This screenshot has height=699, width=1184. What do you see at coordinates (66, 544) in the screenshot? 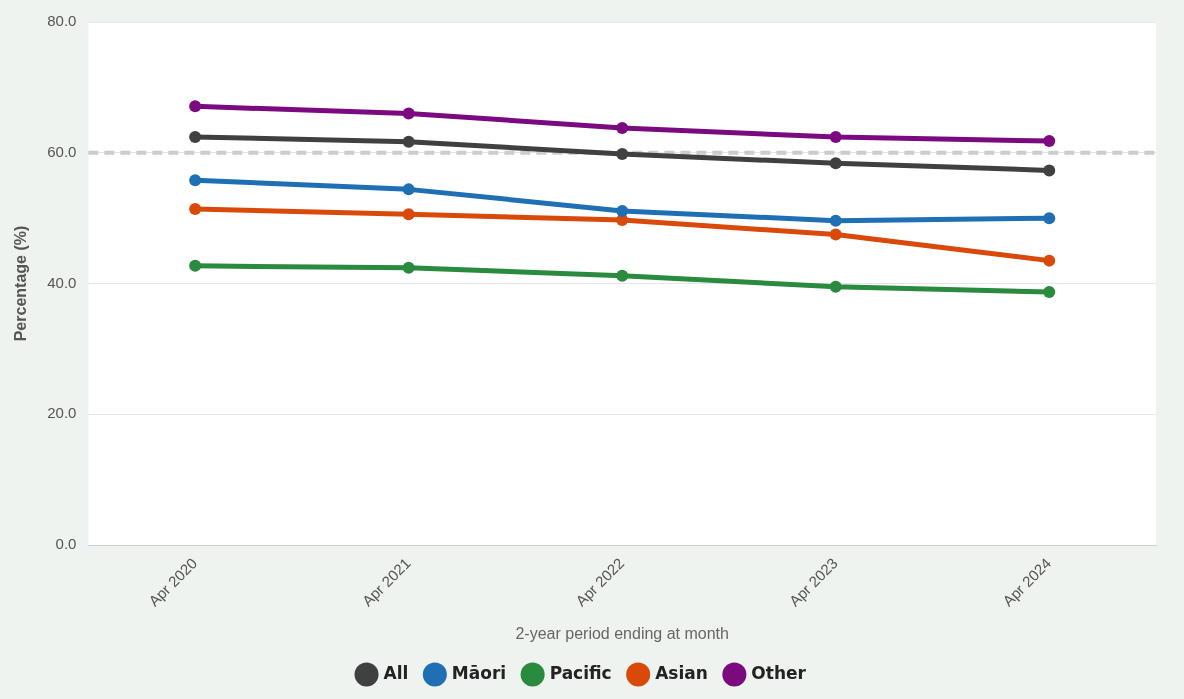
I see `y-tick-label: 0.0` at bounding box center [66, 544].